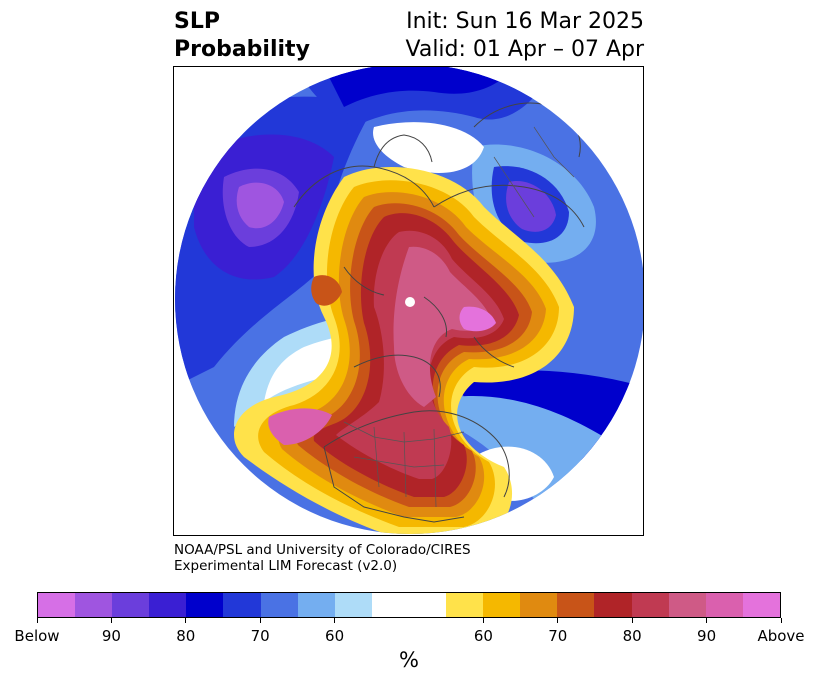 This screenshot has height=686, width=819. What do you see at coordinates (409, 660) in the screenshot?
I see `colorbar-units: %` at bounding box center [409, 660].